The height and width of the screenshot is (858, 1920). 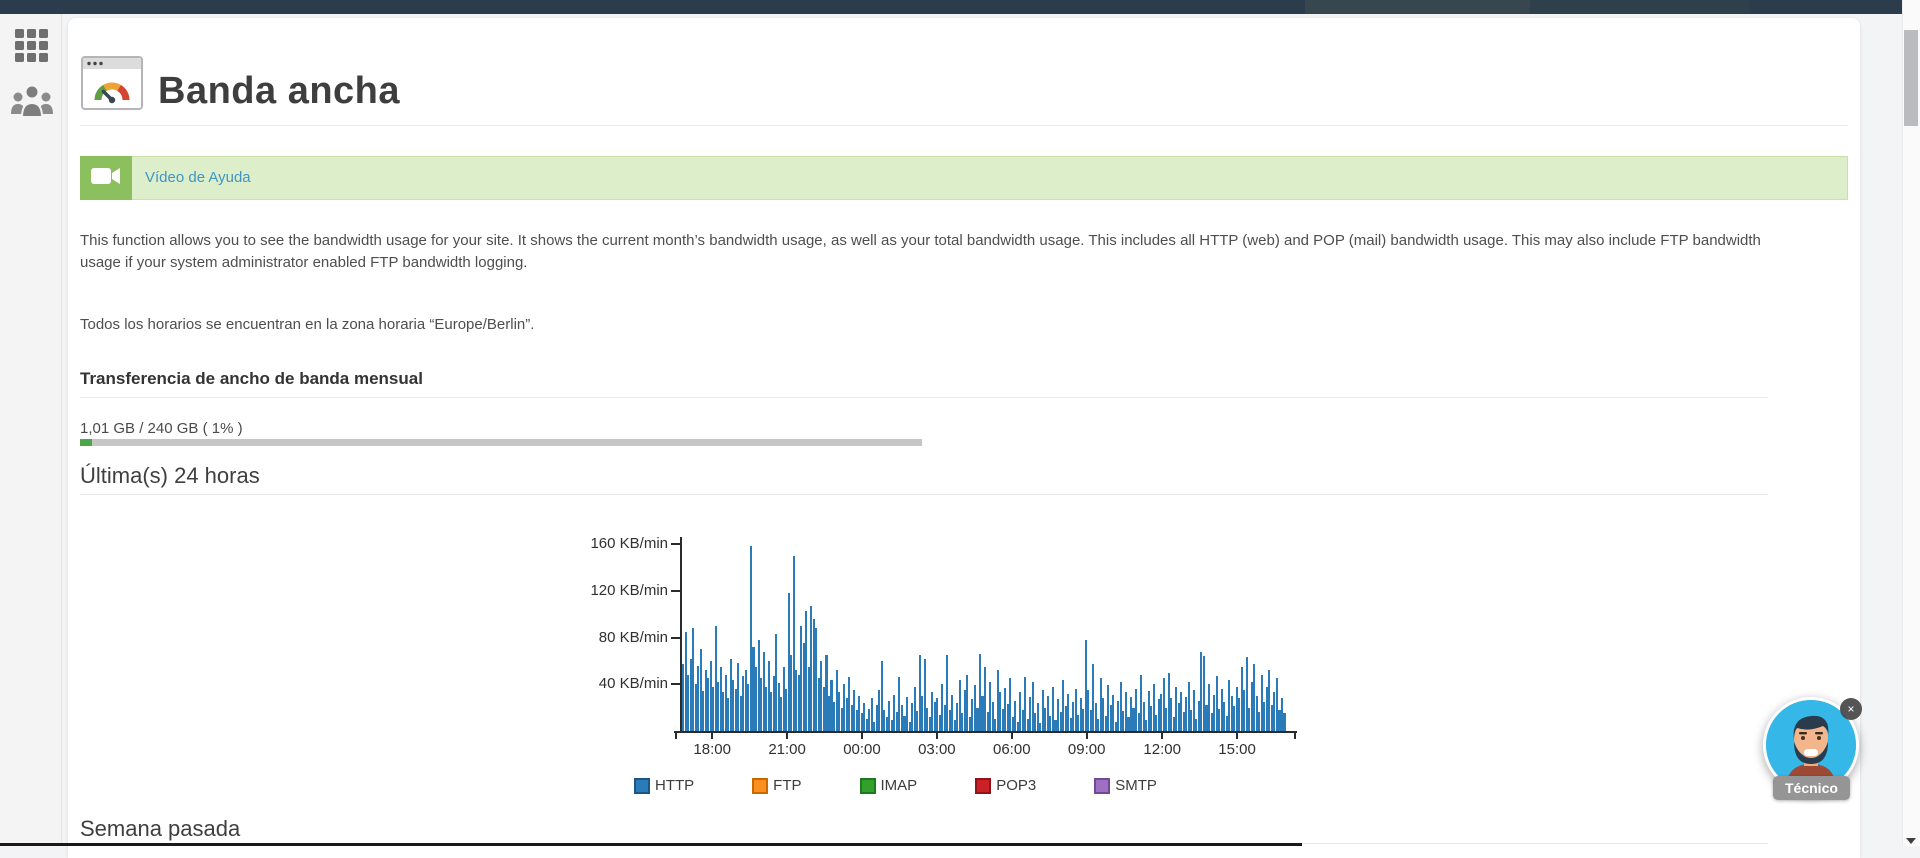 I want to click on chat-close-button: ×, so click(x=1851, y=709).